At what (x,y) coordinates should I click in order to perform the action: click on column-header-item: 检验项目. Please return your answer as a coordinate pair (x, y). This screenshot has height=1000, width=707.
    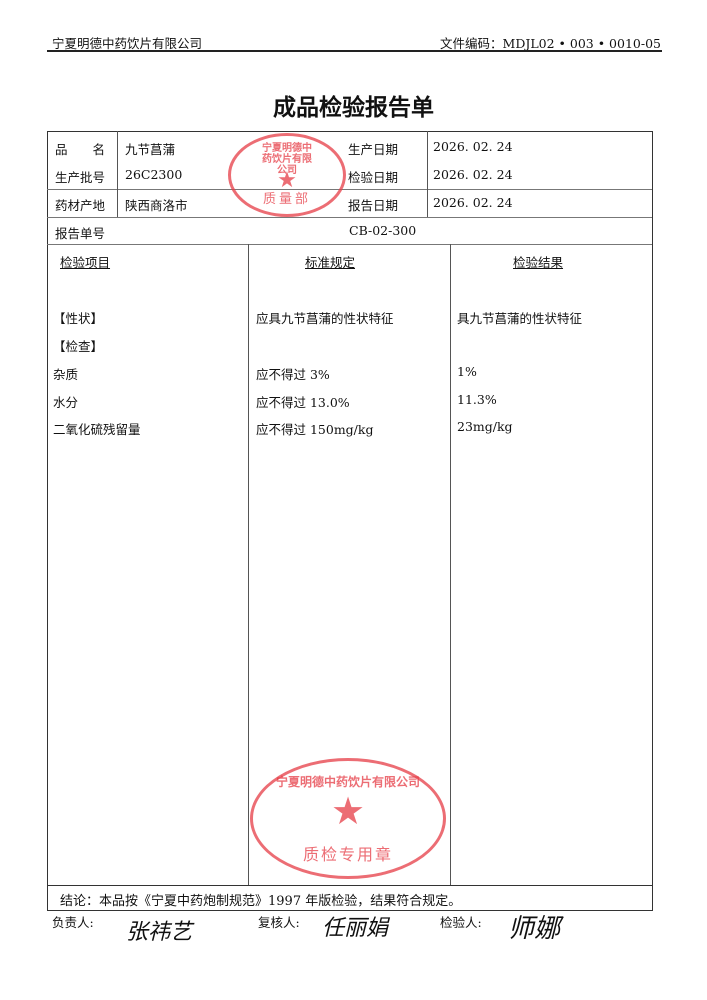
    Looking at the image, I should click on (85, 262).